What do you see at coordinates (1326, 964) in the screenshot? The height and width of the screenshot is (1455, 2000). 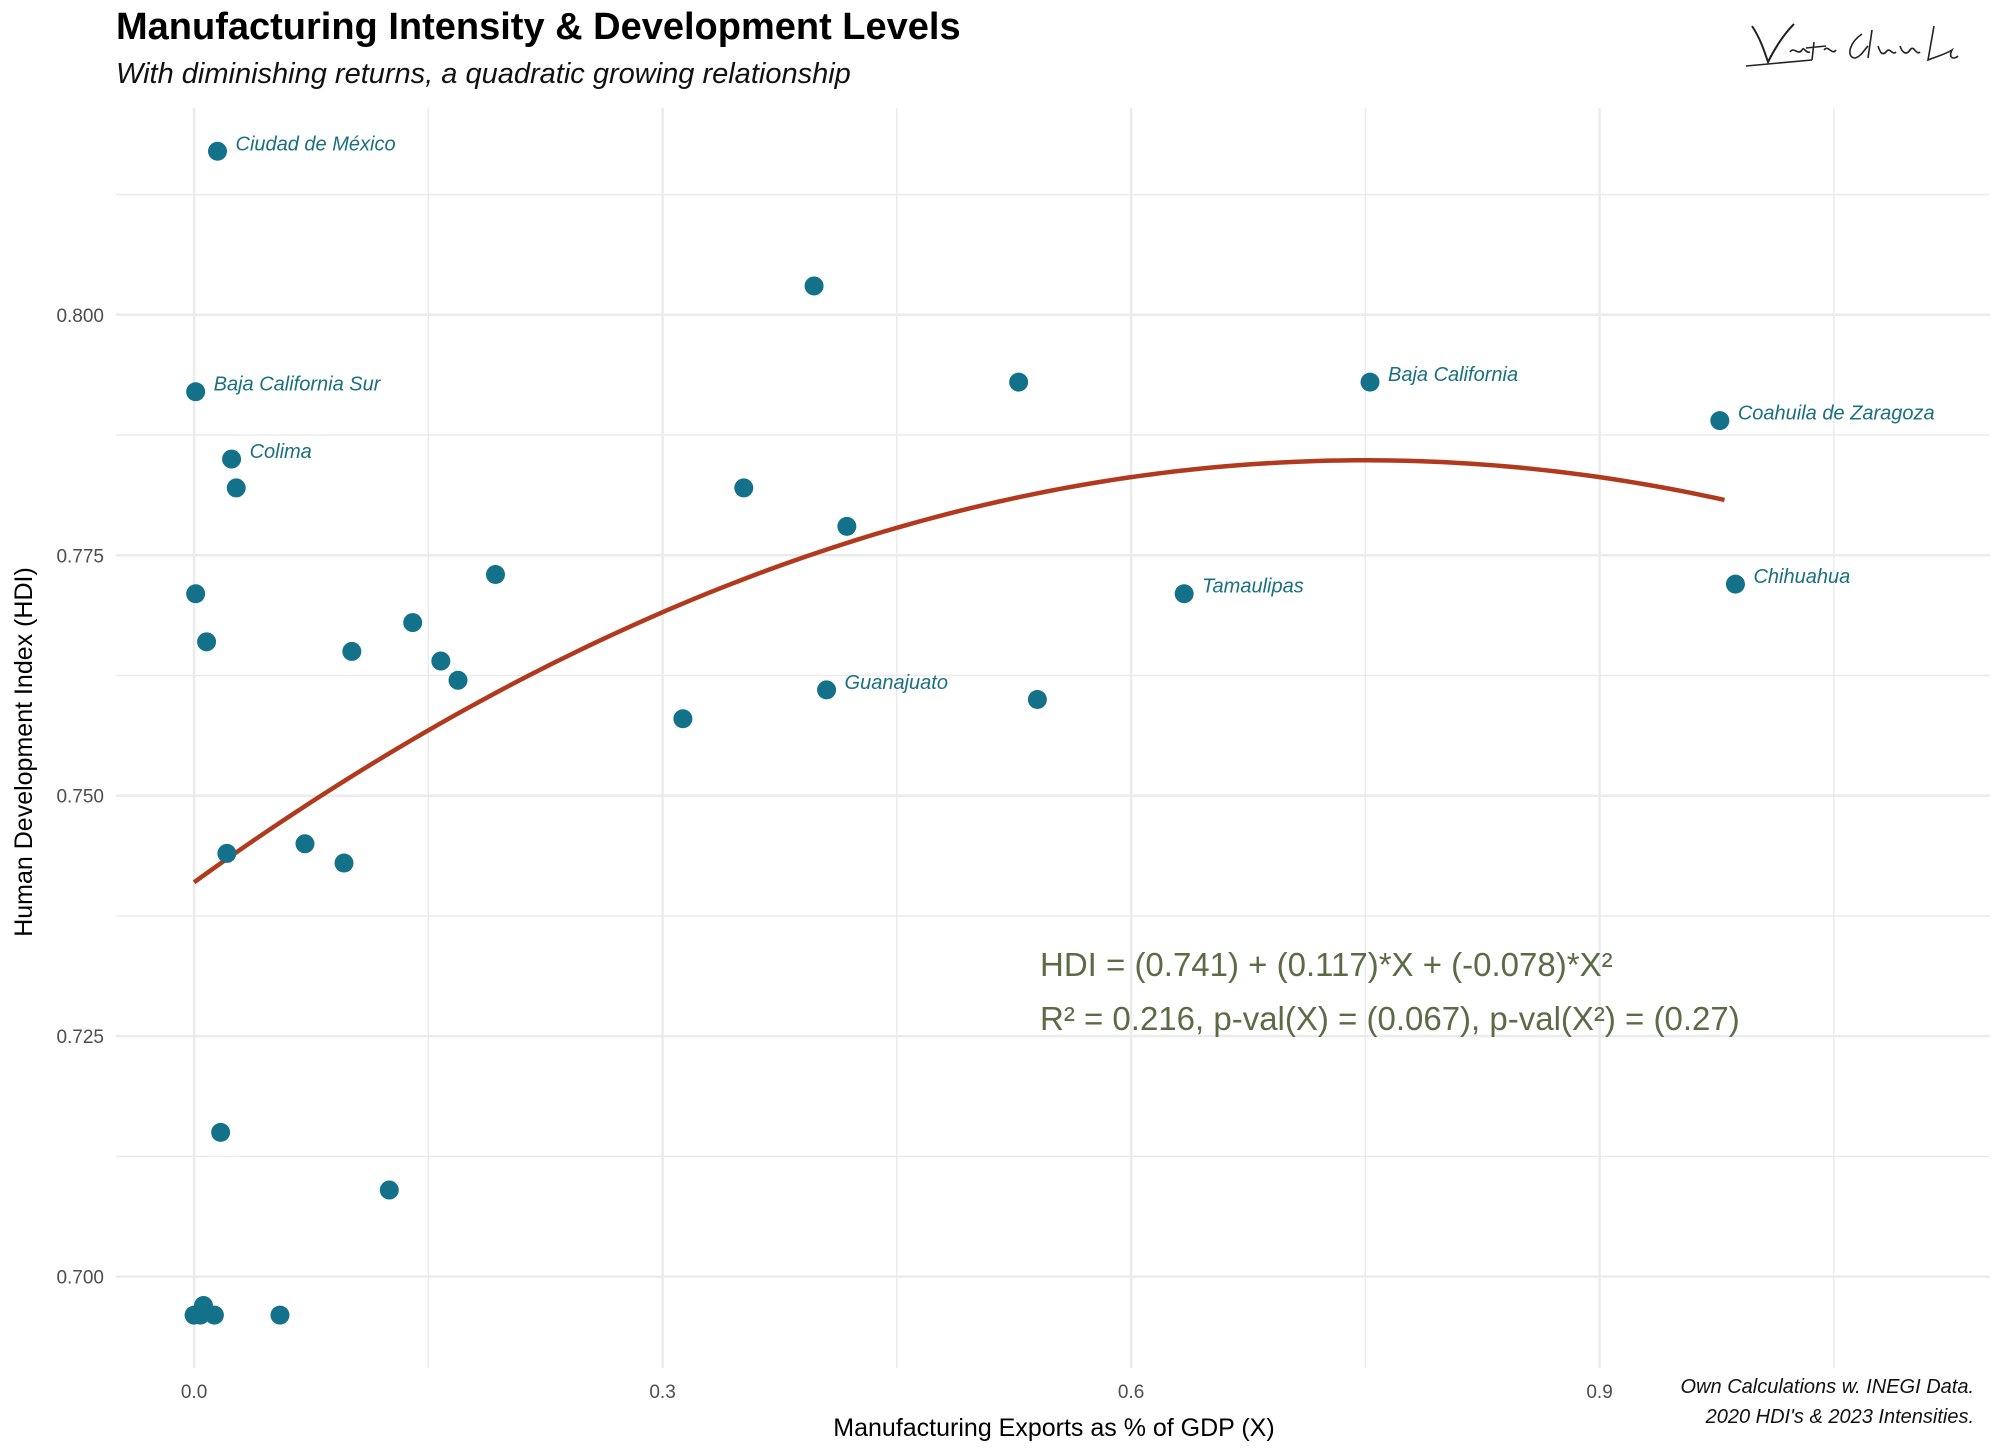 I see `equation-line-1: HDI = (0.741) + (0.117)*X + (-0.078)*X²` at bounding box center [1326, 964].